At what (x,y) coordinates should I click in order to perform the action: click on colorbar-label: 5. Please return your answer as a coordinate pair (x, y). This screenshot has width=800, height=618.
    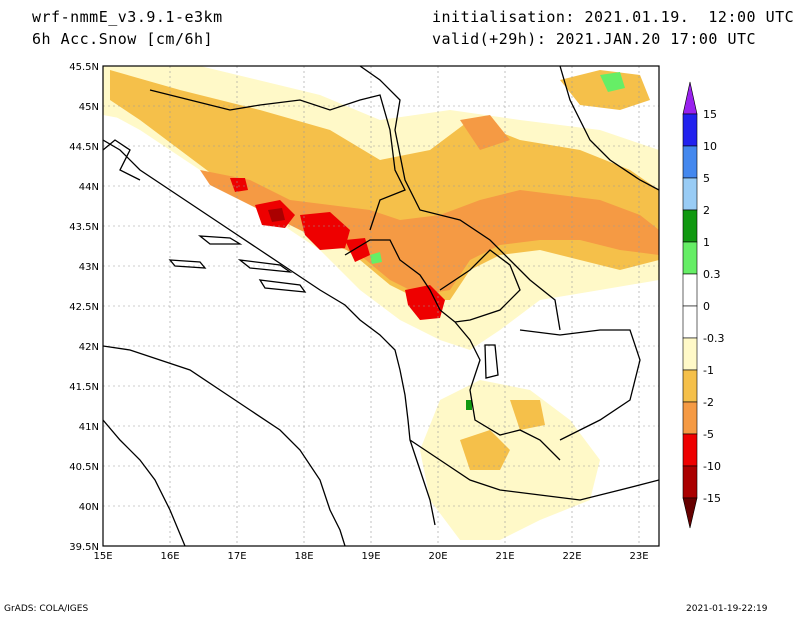
    Looking at the image, I should click on (706, 178).